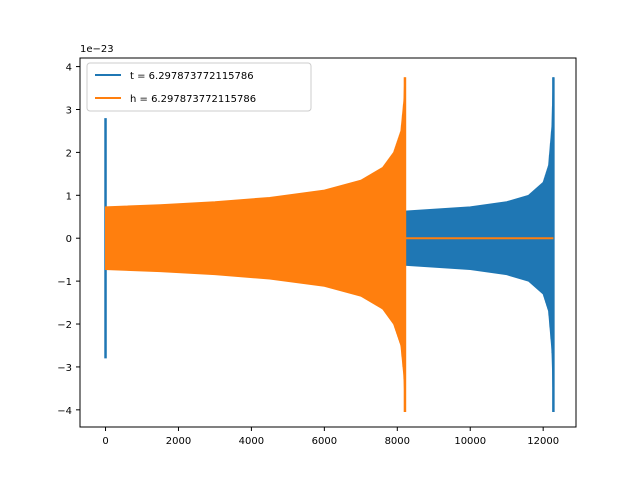 Image resolution: width=640 pixels, height=480 pixels. I want to click on y-tick-label-4: 0, so click(69, 239).